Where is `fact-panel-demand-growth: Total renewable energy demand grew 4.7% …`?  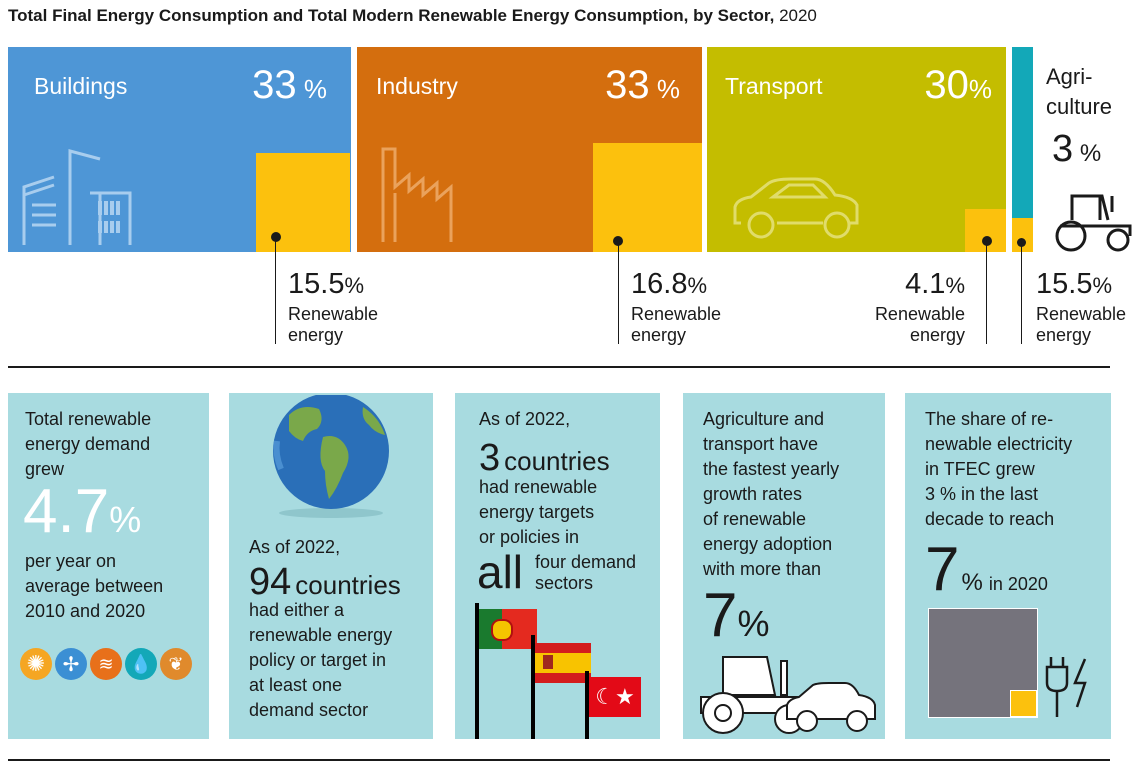 fact-panel-demand-growth: Total renewable energy demand grew 4.7% … is located at coordinates (108, 566).